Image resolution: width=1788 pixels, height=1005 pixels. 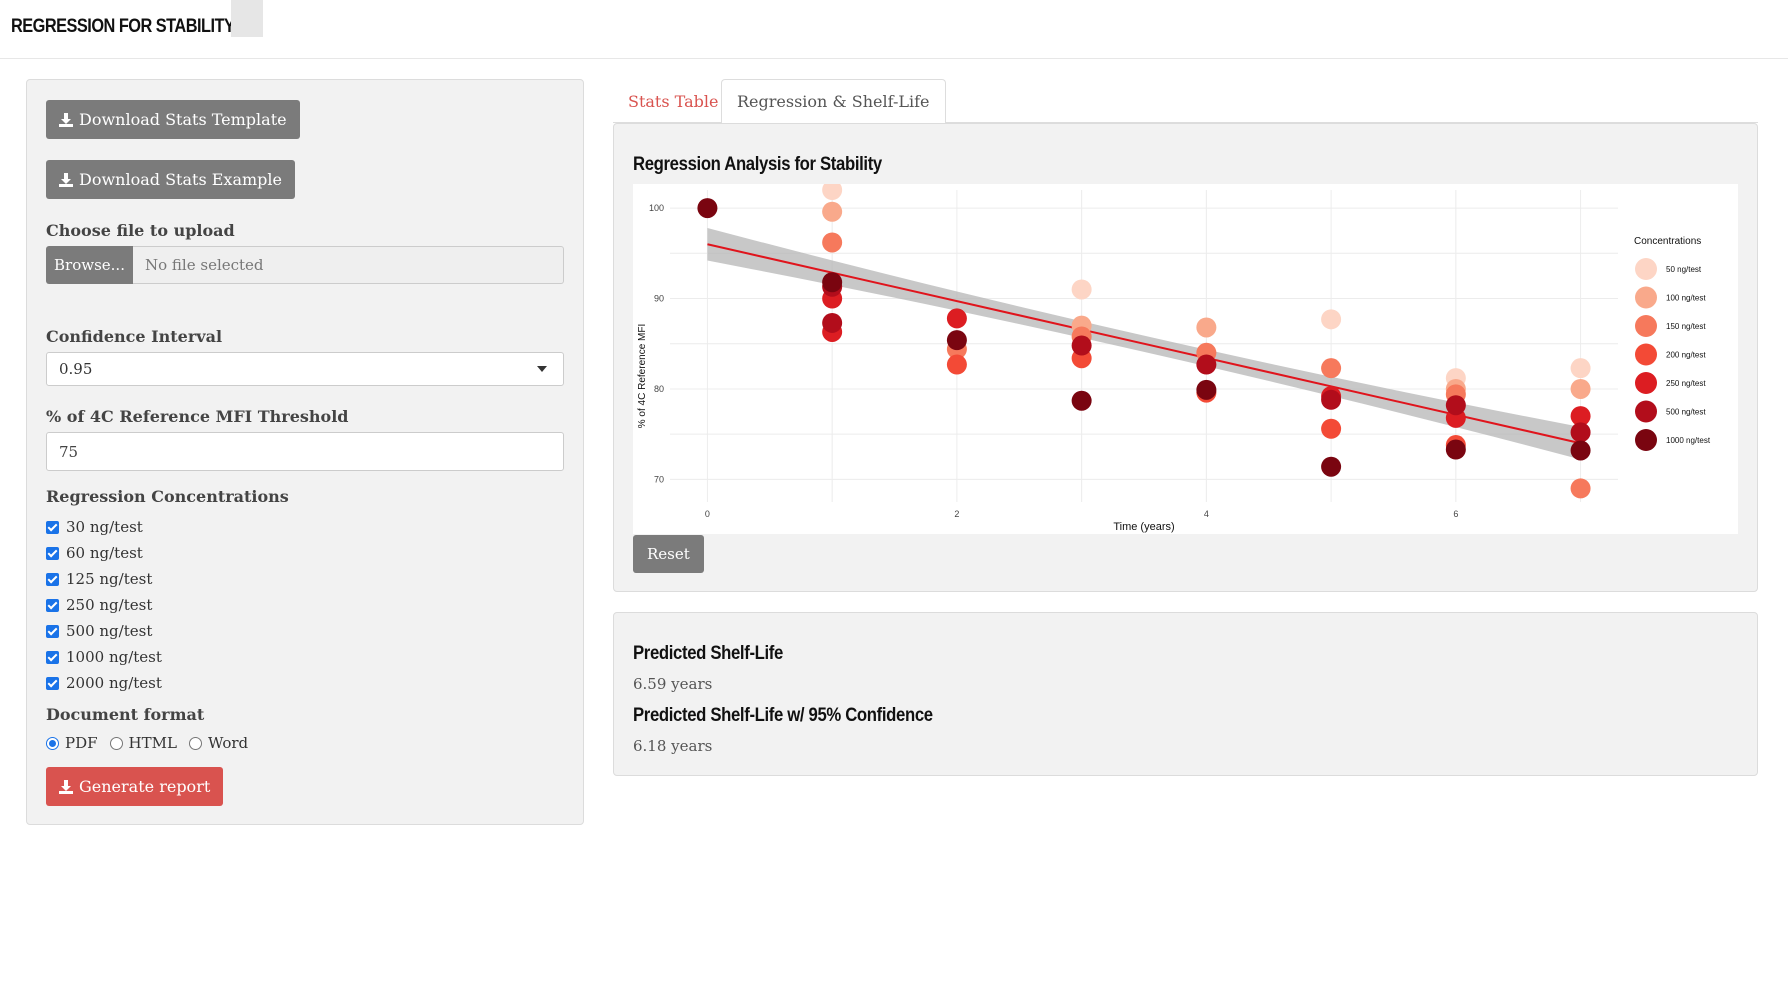 I want to click on confidence-interval-value: 0.95, so click(x=76, y=369).